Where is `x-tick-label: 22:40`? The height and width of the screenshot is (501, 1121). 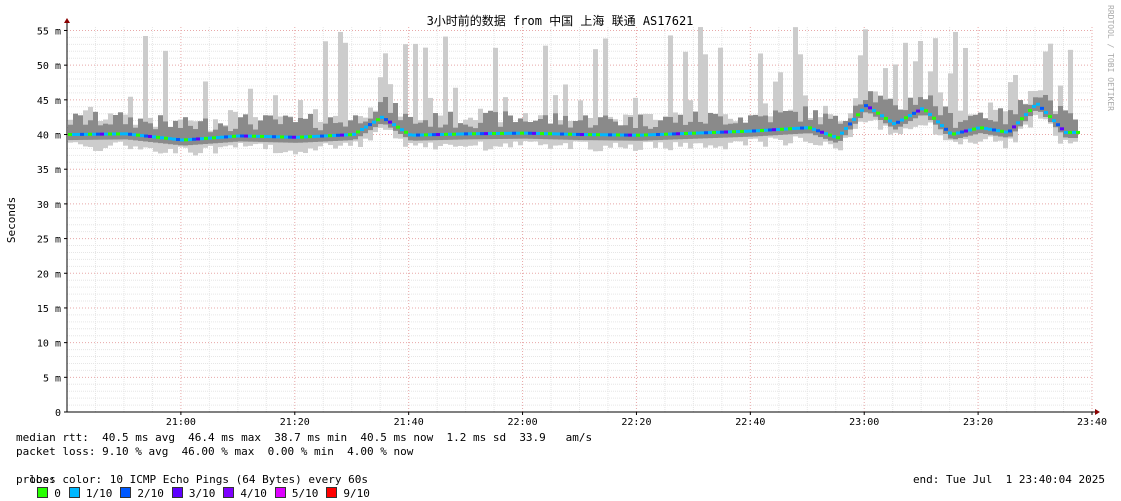
x-tick-label: 22:40 is located at coordinates (750, 422).